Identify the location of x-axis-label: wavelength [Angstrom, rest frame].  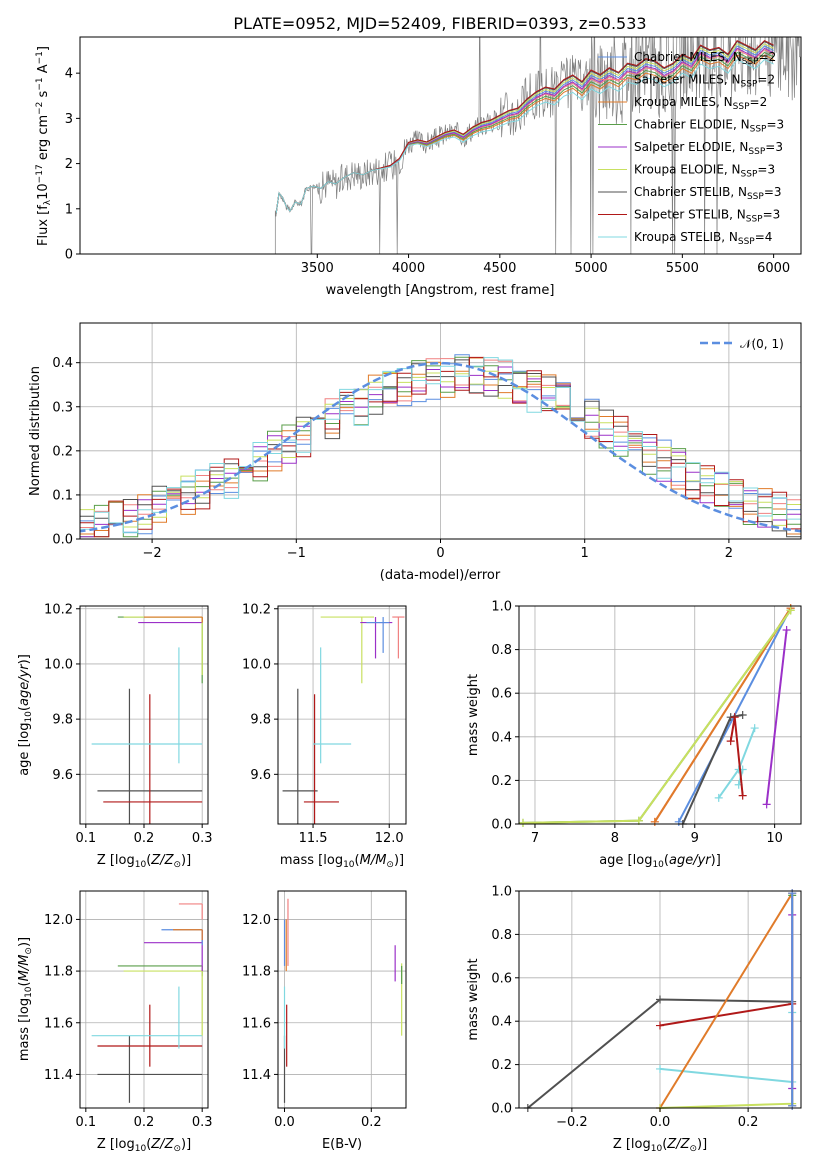
(440, 290).